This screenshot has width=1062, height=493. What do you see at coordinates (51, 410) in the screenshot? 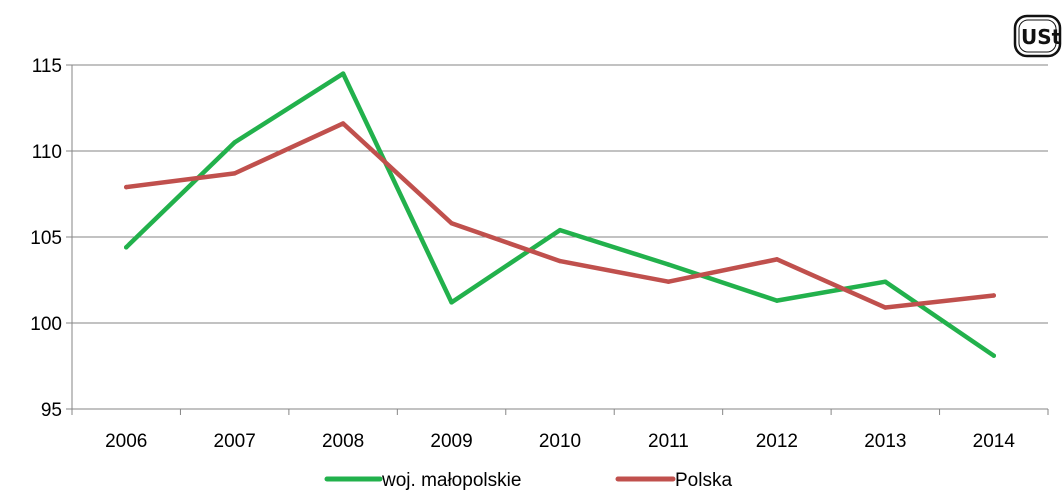
I see `y-tick-label: 95` at bounding box center [51, 410].